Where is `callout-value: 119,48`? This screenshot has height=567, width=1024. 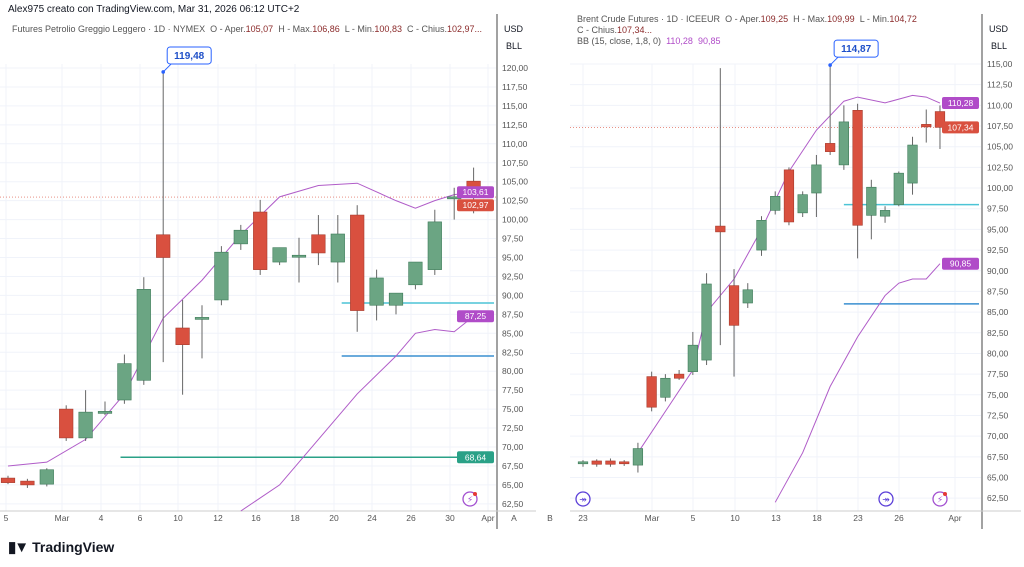 callout-value: 119,48 is located at coordinates (189, 56).